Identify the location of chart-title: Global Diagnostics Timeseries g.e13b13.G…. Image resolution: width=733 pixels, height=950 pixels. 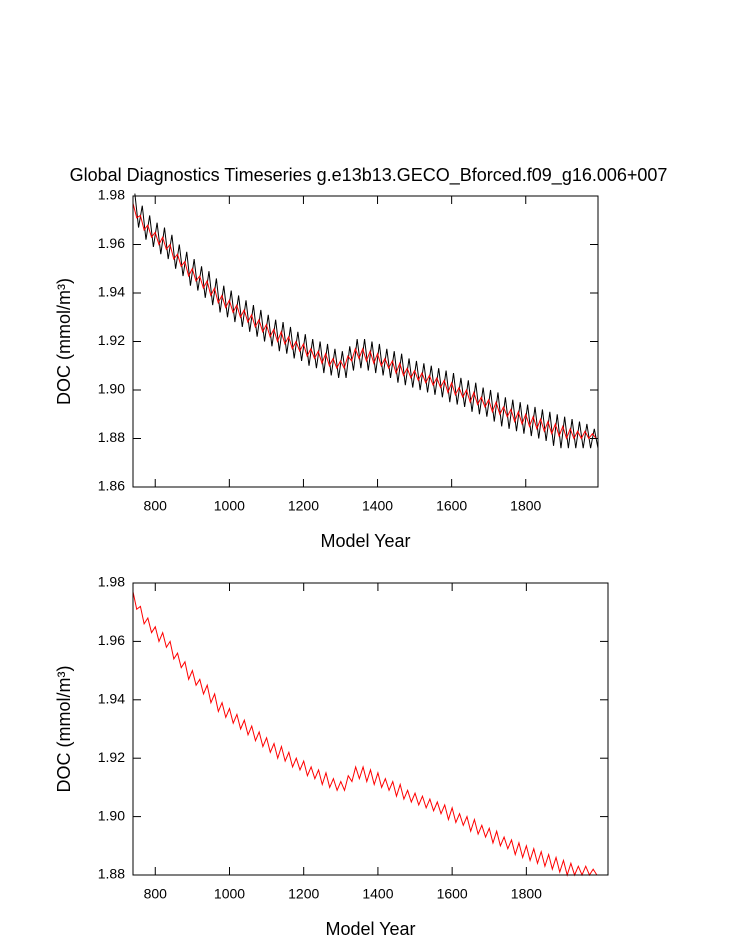
(369, 175).